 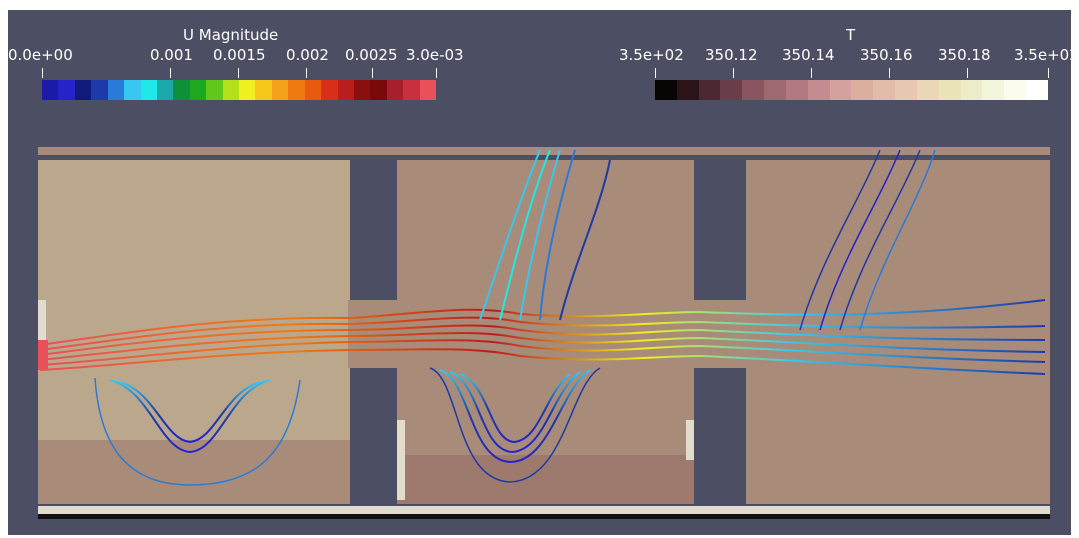 What do you see at coordinates (239, 55) in the screenshot?
I see `colorbar-u-tick: 0.0015` at bounding box center [239, 55].